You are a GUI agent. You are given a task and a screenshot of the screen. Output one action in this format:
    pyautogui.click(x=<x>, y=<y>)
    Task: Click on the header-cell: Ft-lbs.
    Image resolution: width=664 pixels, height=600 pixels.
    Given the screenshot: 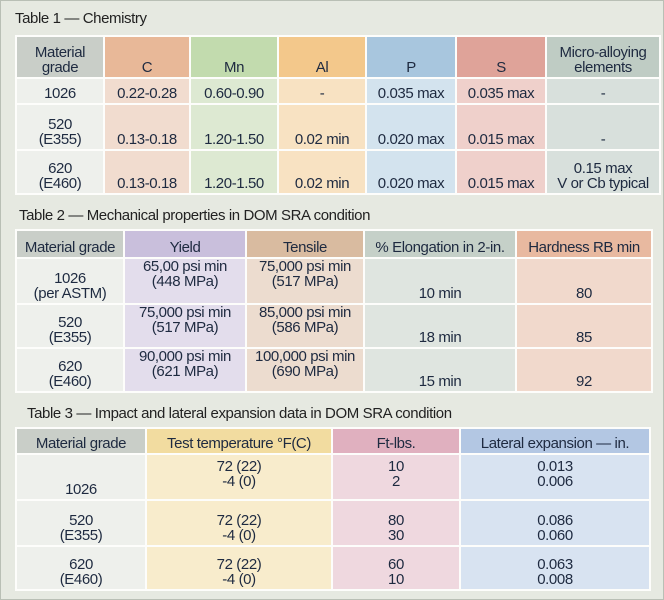 What is the action you would take?
    pyautogui.click(x=396, y=441)
    